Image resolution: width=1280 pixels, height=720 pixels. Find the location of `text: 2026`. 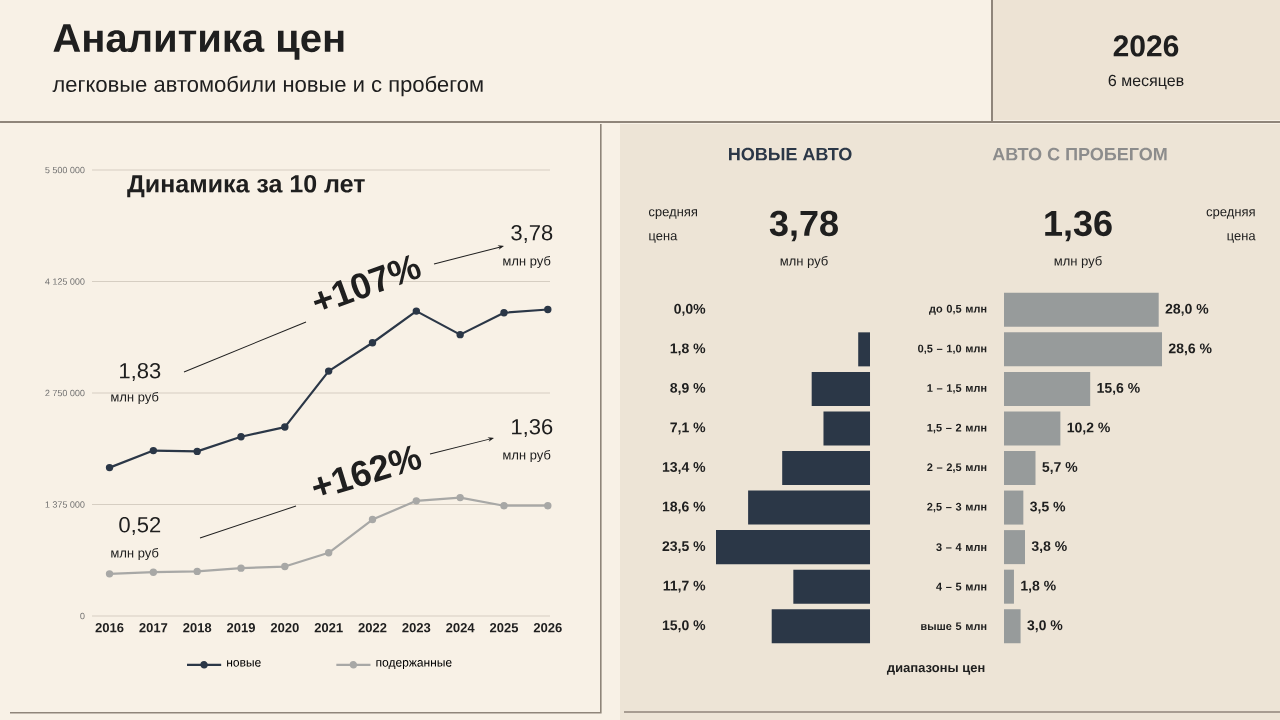

text: 2026 is located at coordinates (1146, 46).